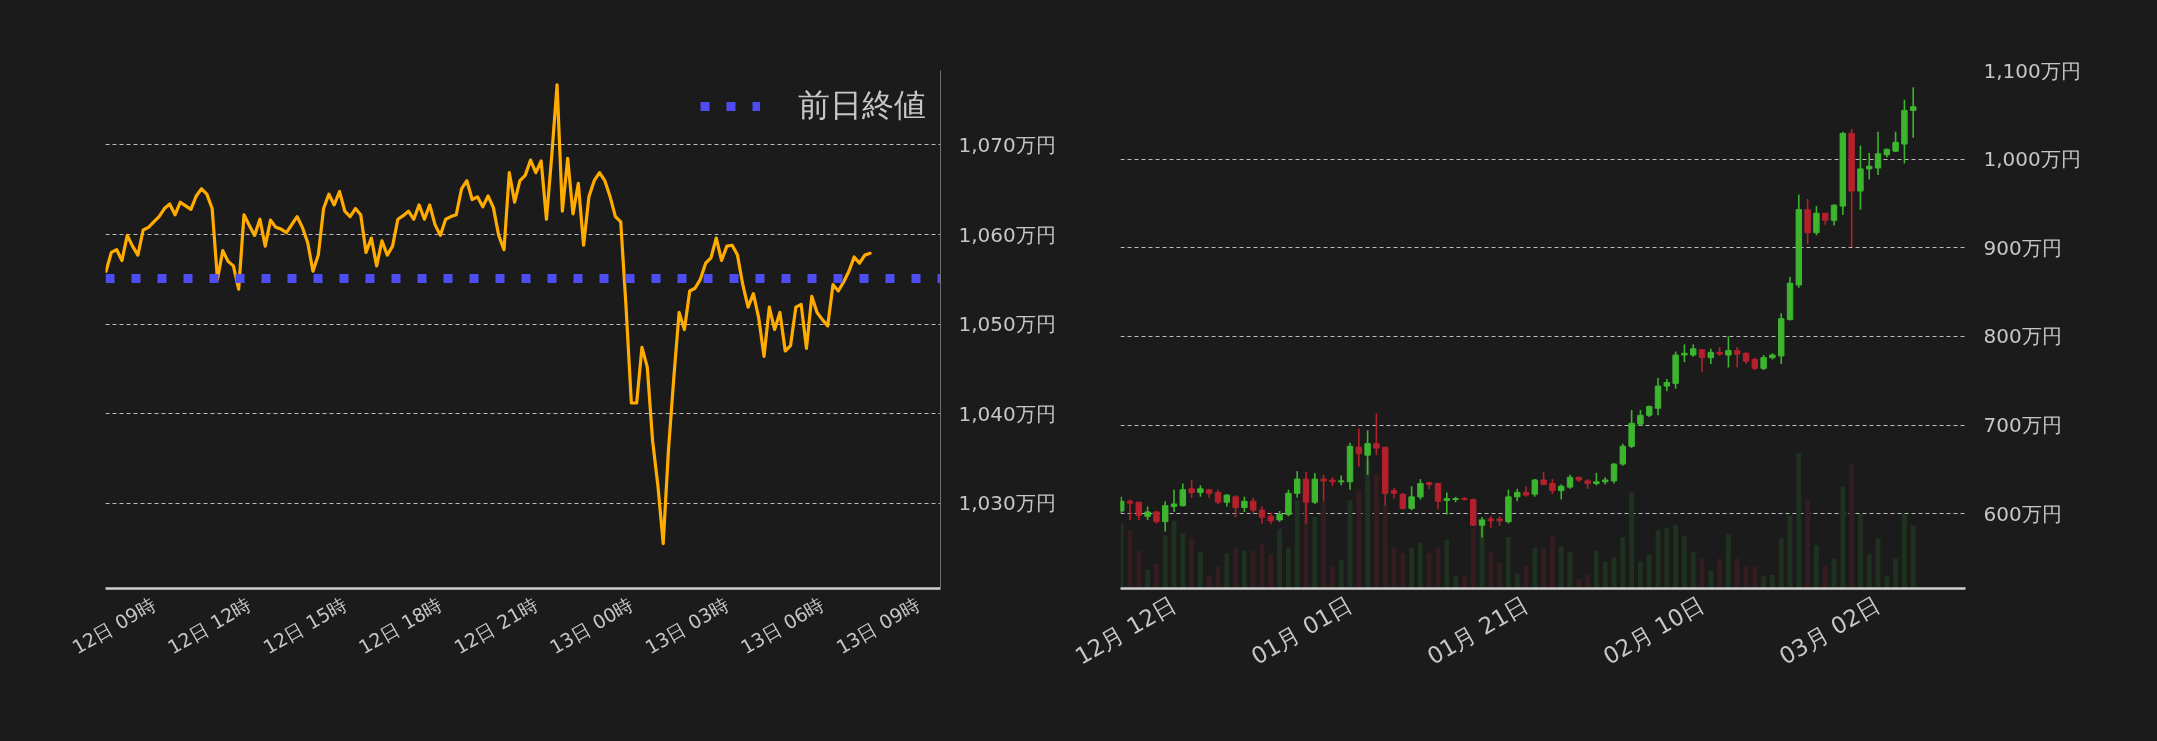  I want to click on y-tick-label: 1,050万円, so click(1007, 324).